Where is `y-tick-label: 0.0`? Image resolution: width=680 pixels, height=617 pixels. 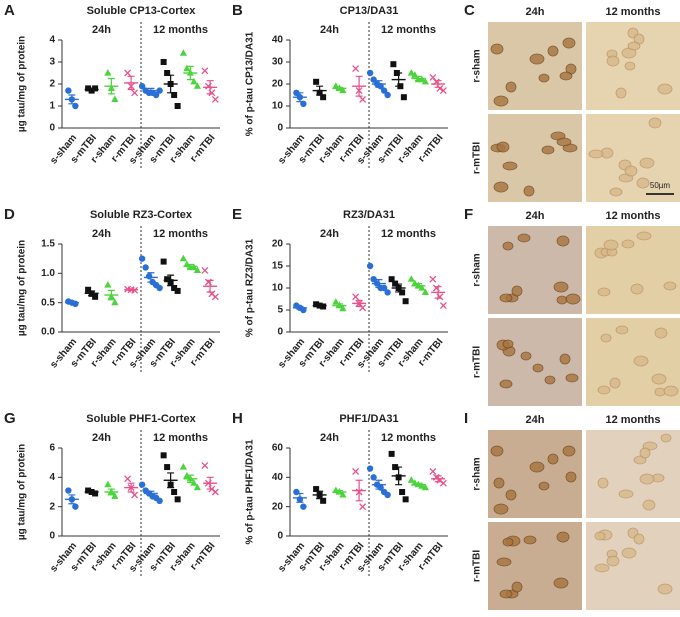 y-tick-label: 0.0 is located at coordinates (48, 332).